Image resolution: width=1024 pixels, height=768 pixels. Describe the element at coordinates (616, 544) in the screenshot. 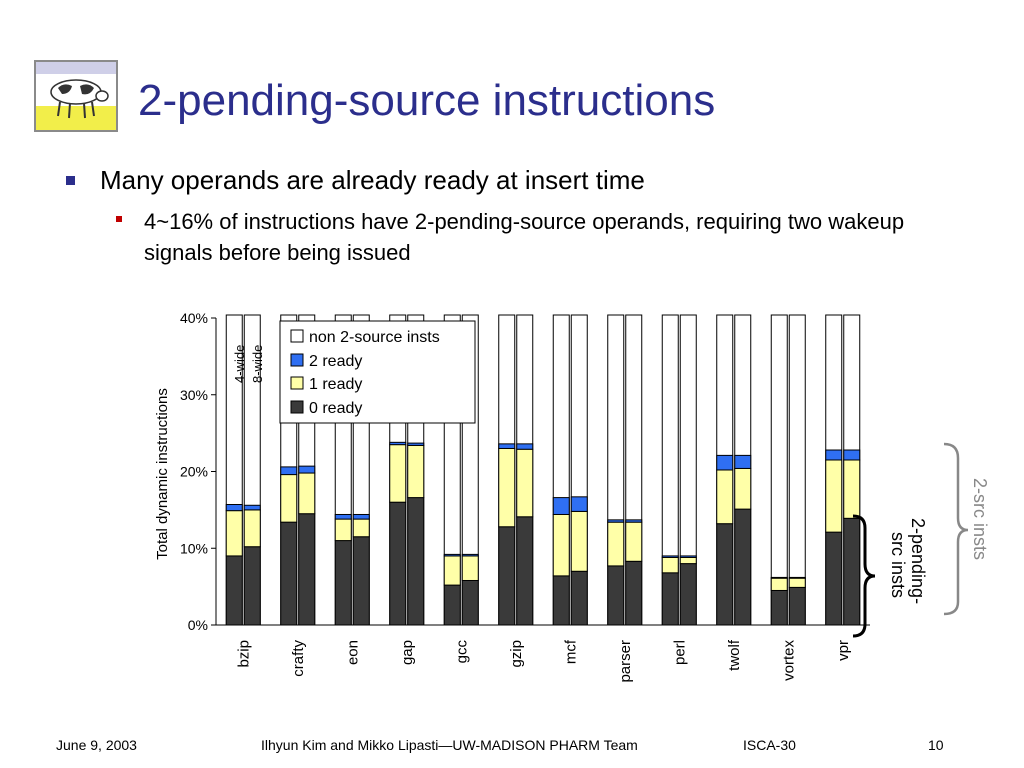

I see `bar-parser-4wide-one-ready` at that location.